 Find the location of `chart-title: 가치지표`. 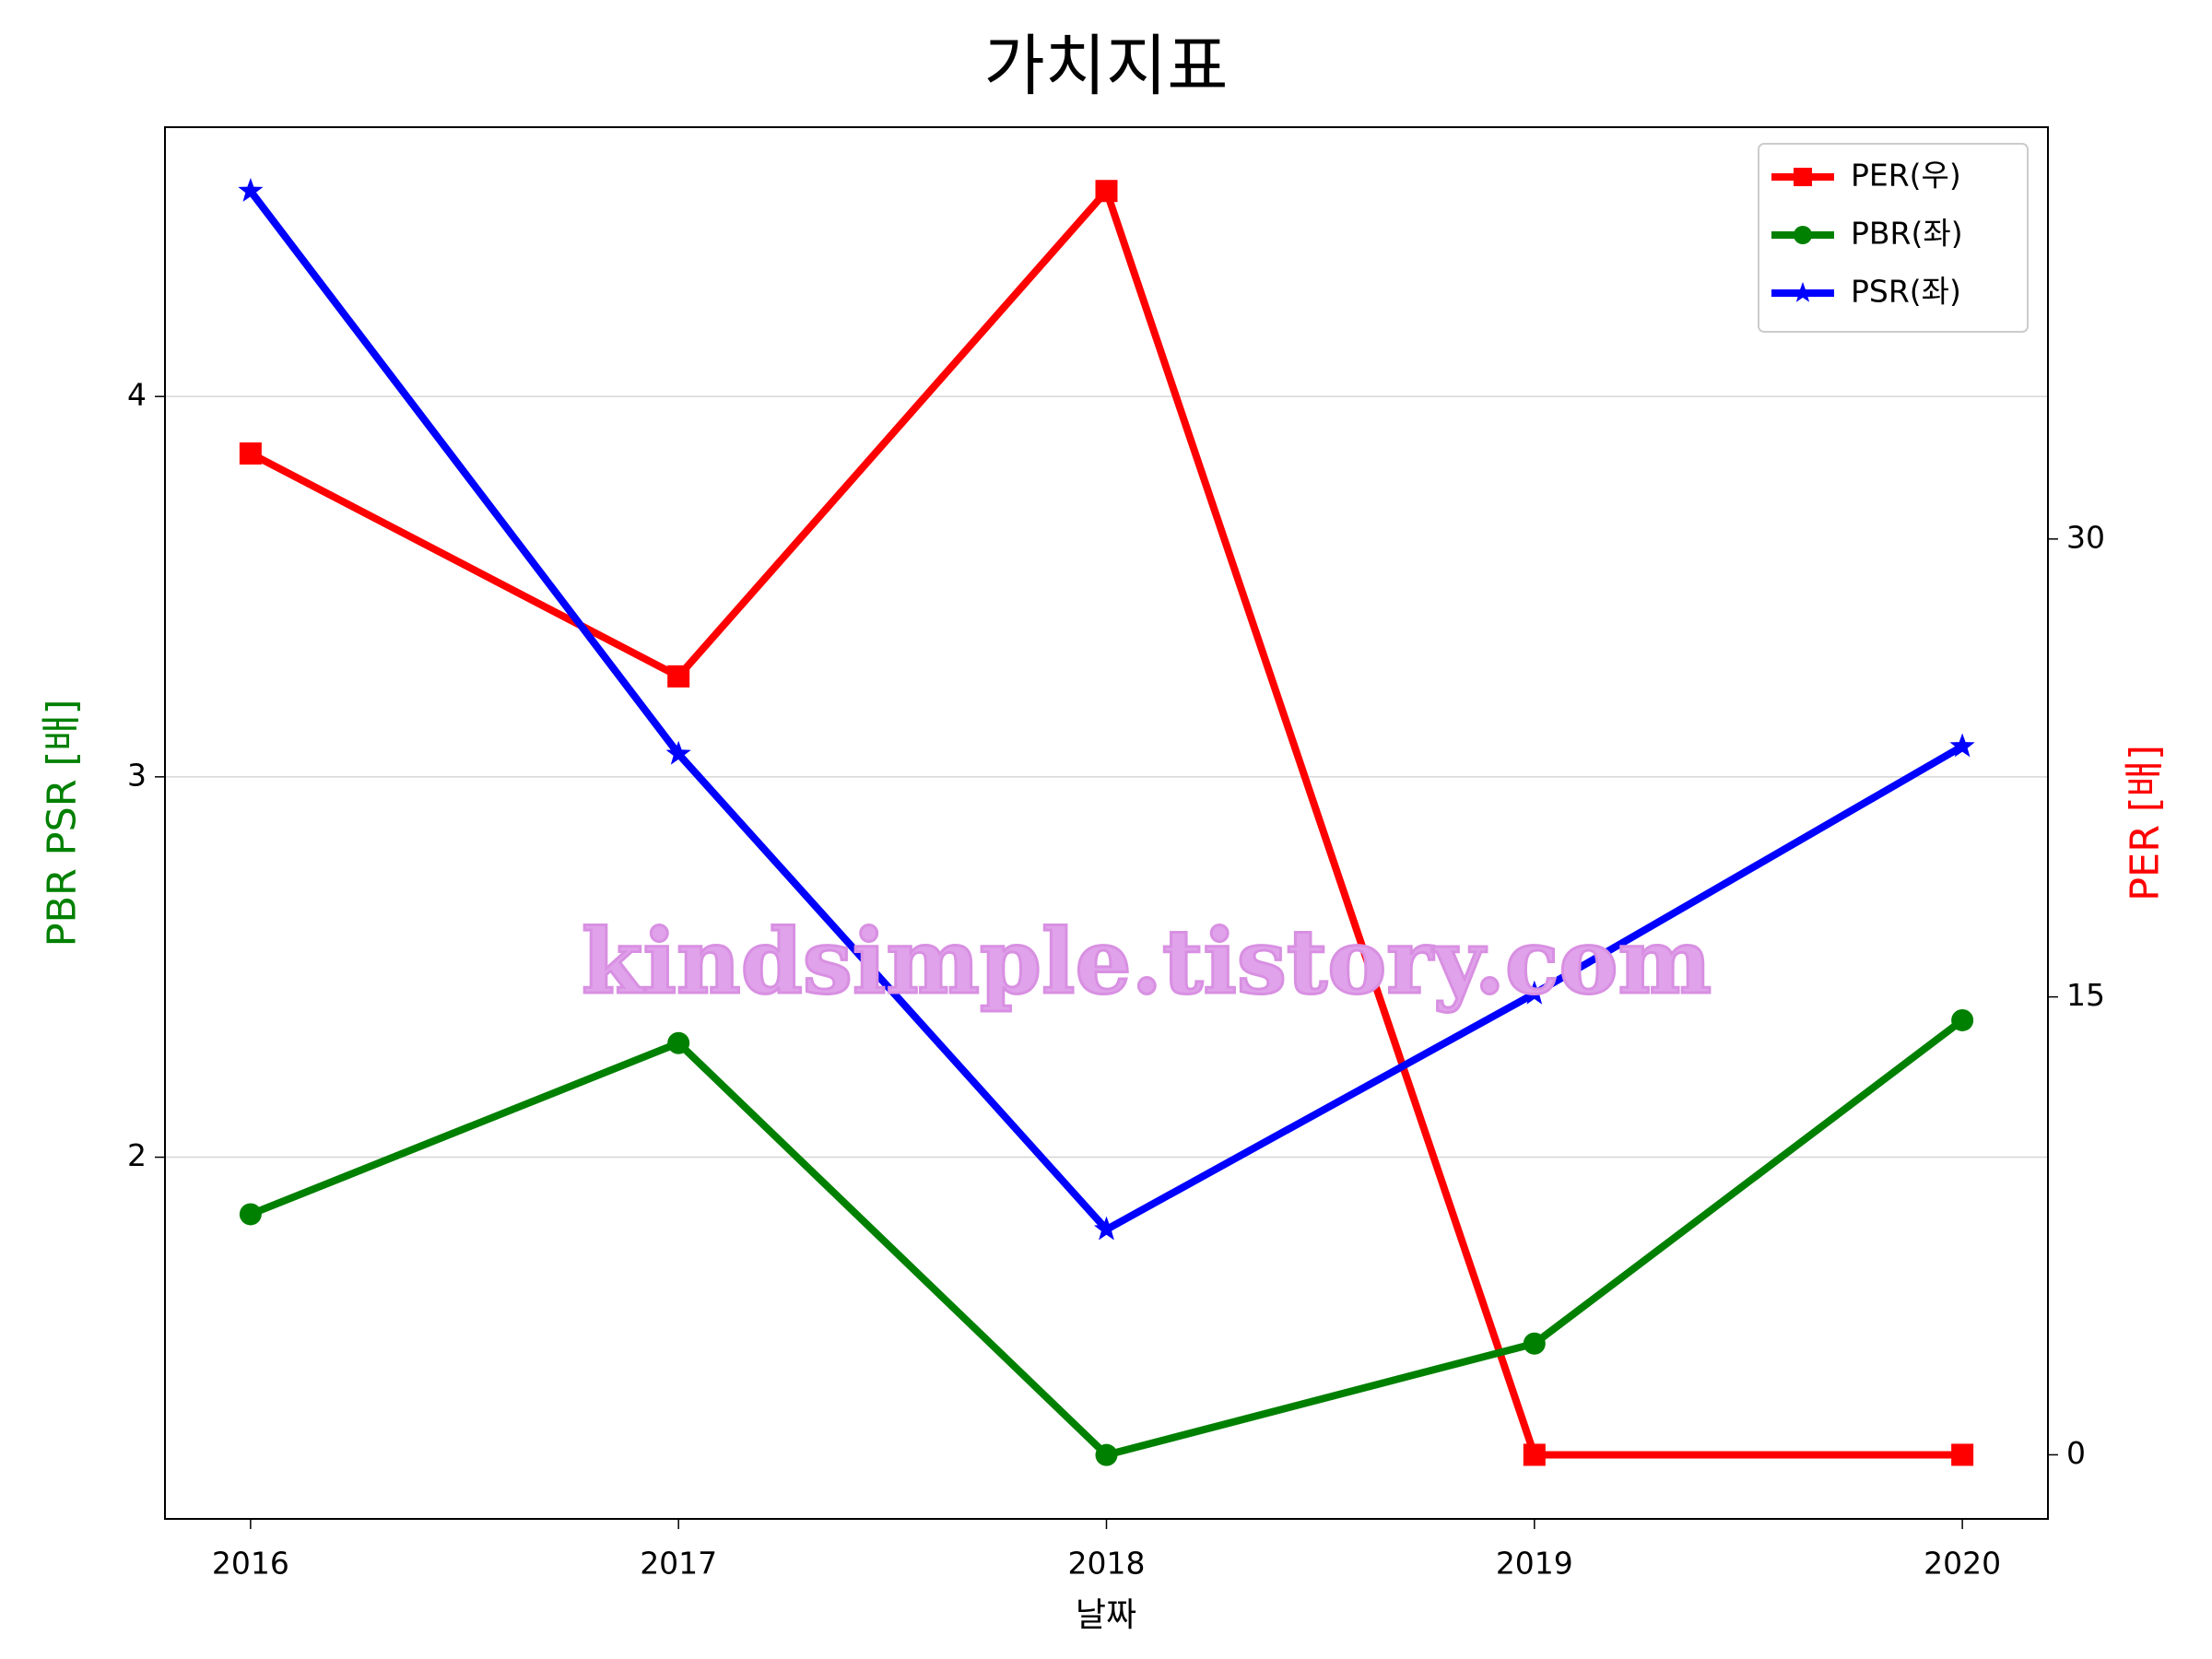

chart-title: 가치지표 is located at coordinates (1106, 66).